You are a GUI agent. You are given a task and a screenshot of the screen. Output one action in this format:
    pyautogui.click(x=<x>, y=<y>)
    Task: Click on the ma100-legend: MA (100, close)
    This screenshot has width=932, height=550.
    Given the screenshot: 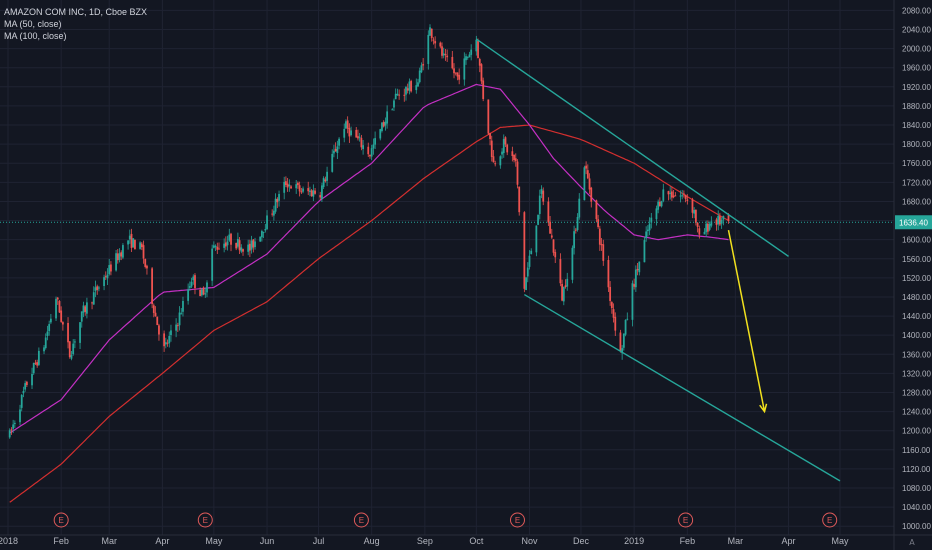 What is the action you would take?
    pyautogui.click(x=35, y=36)
    